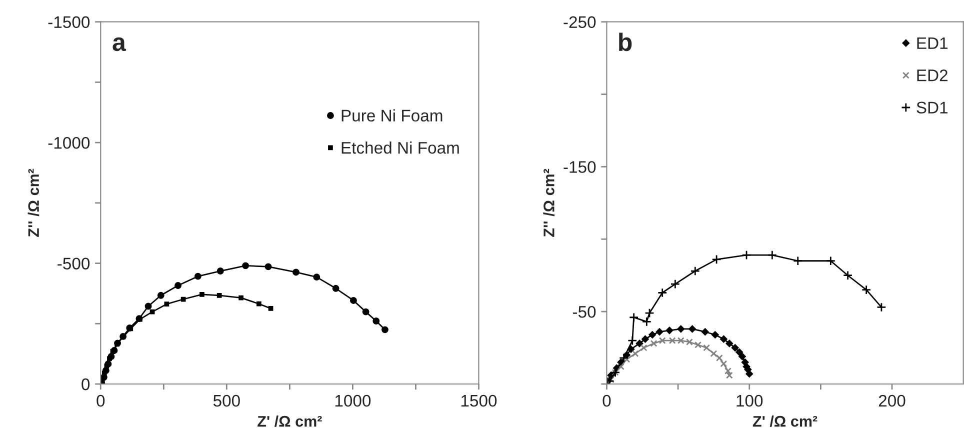  What do you see at coordinates (353, 400) in the screenshot?
I see `x-tick-label: 1000` at bounding box center [353, 400].